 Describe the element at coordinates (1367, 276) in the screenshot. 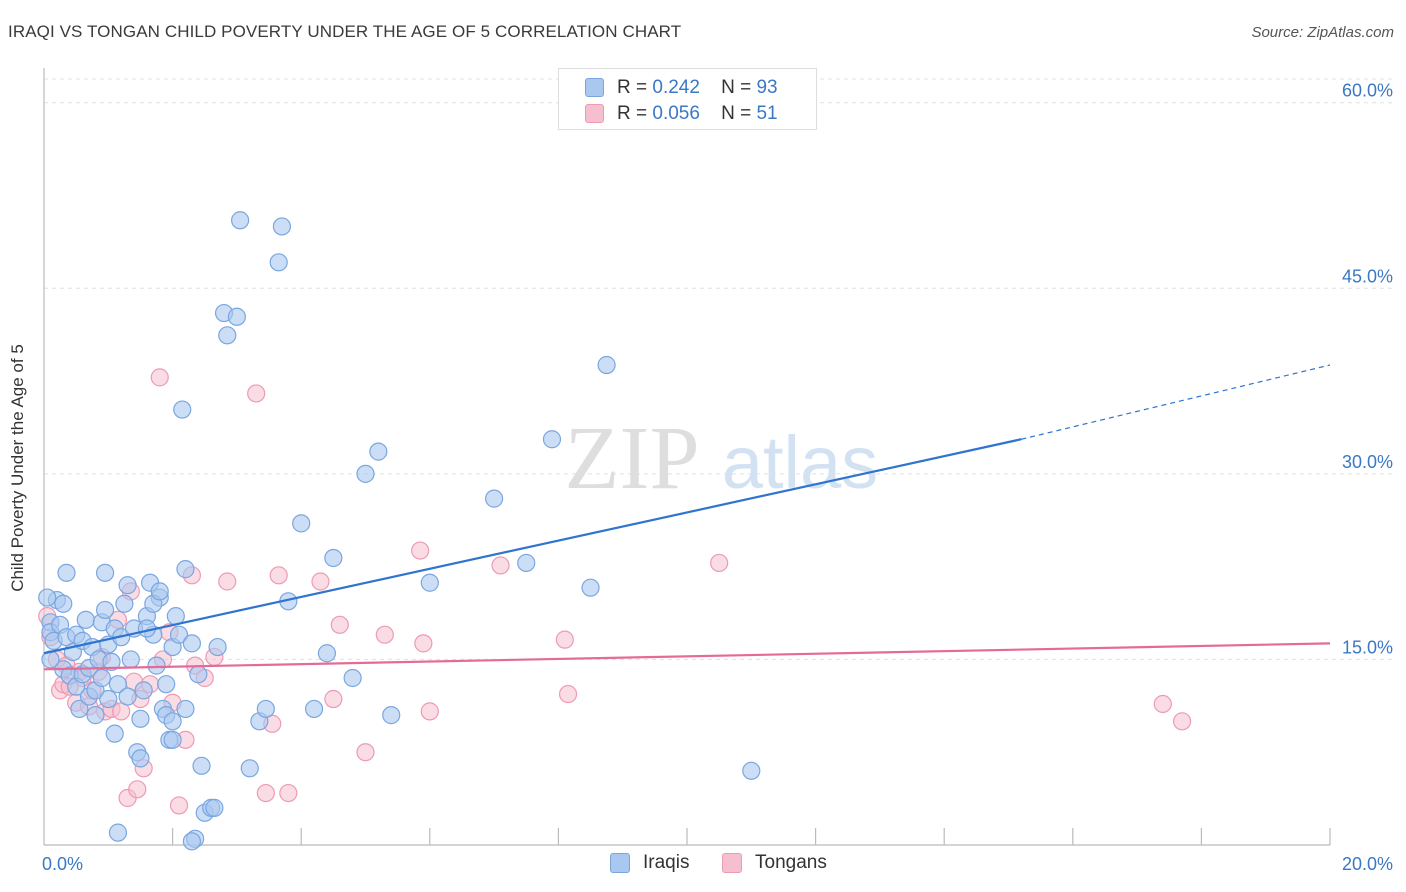

I see `y-tick-label: 45.0%` at that location.